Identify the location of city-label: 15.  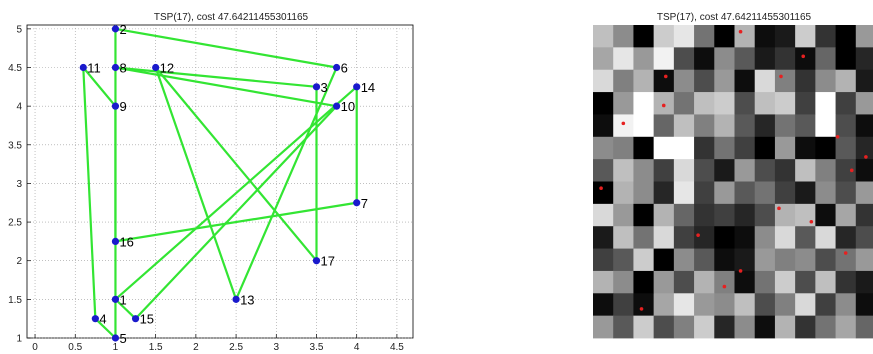
(147, 319).